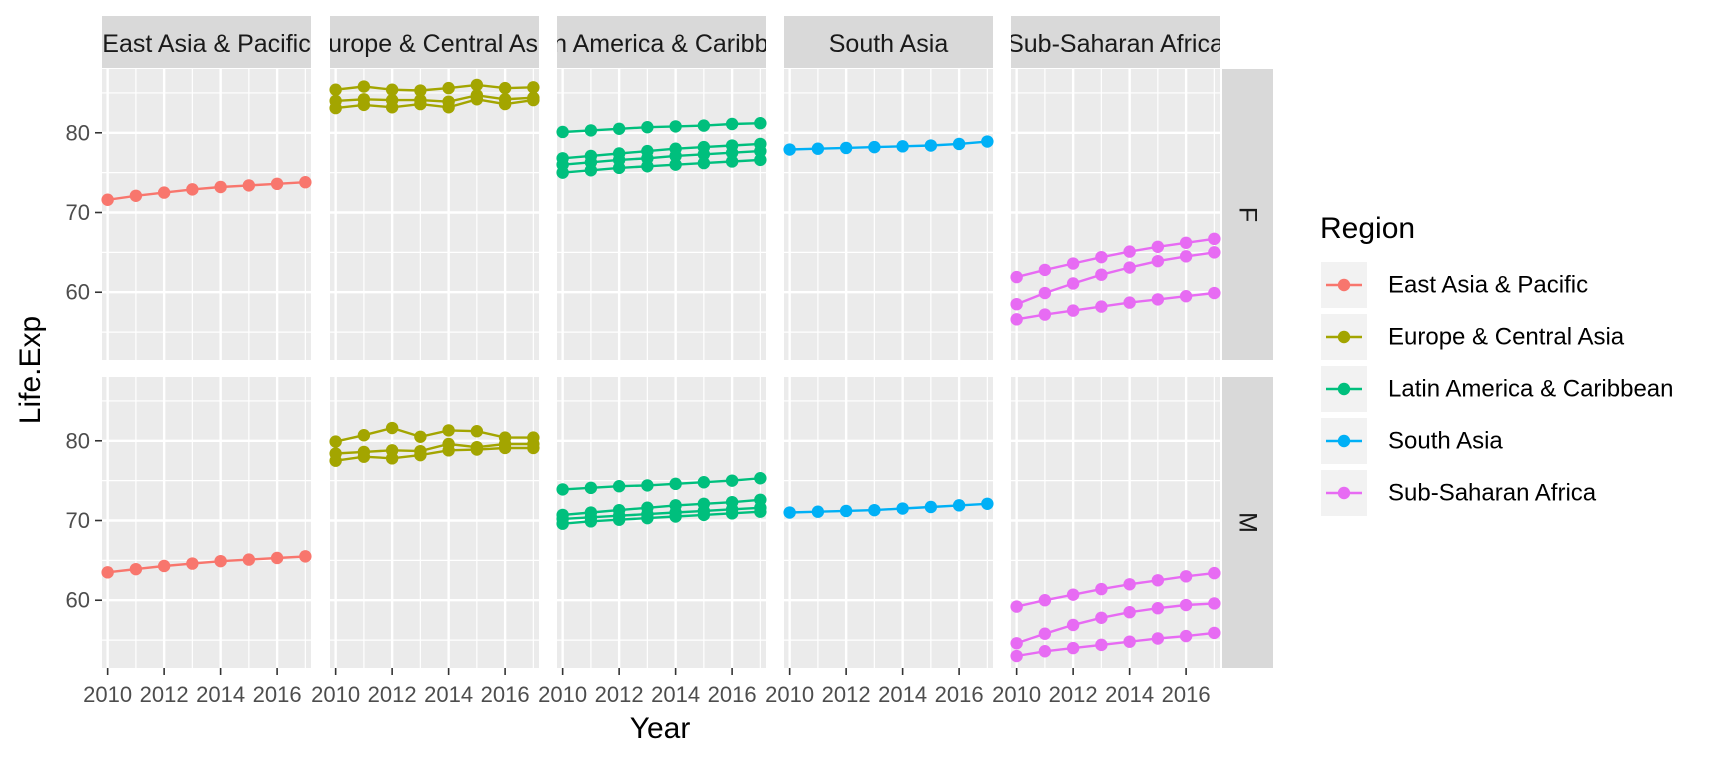 The height and width of the screenshot is (761, 1728). What do you see at coordinates (660, 728) in the screenshot?
I see `x-axis-title: Year` at bounding box center [660, 728].